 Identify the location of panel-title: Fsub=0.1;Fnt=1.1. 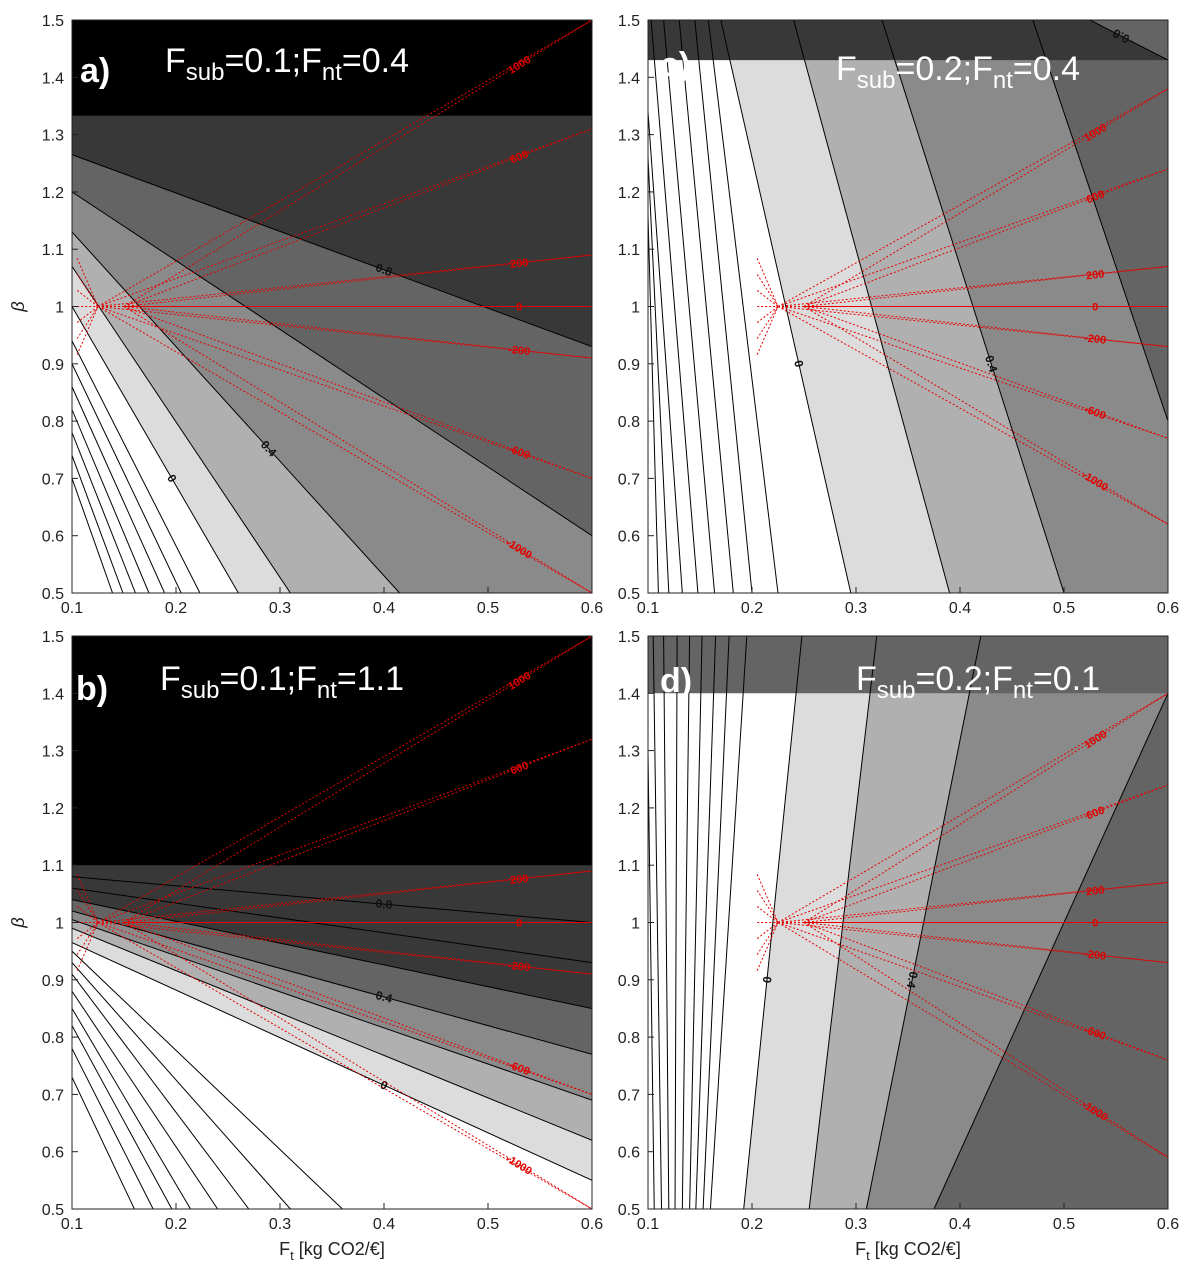
(282, 682).